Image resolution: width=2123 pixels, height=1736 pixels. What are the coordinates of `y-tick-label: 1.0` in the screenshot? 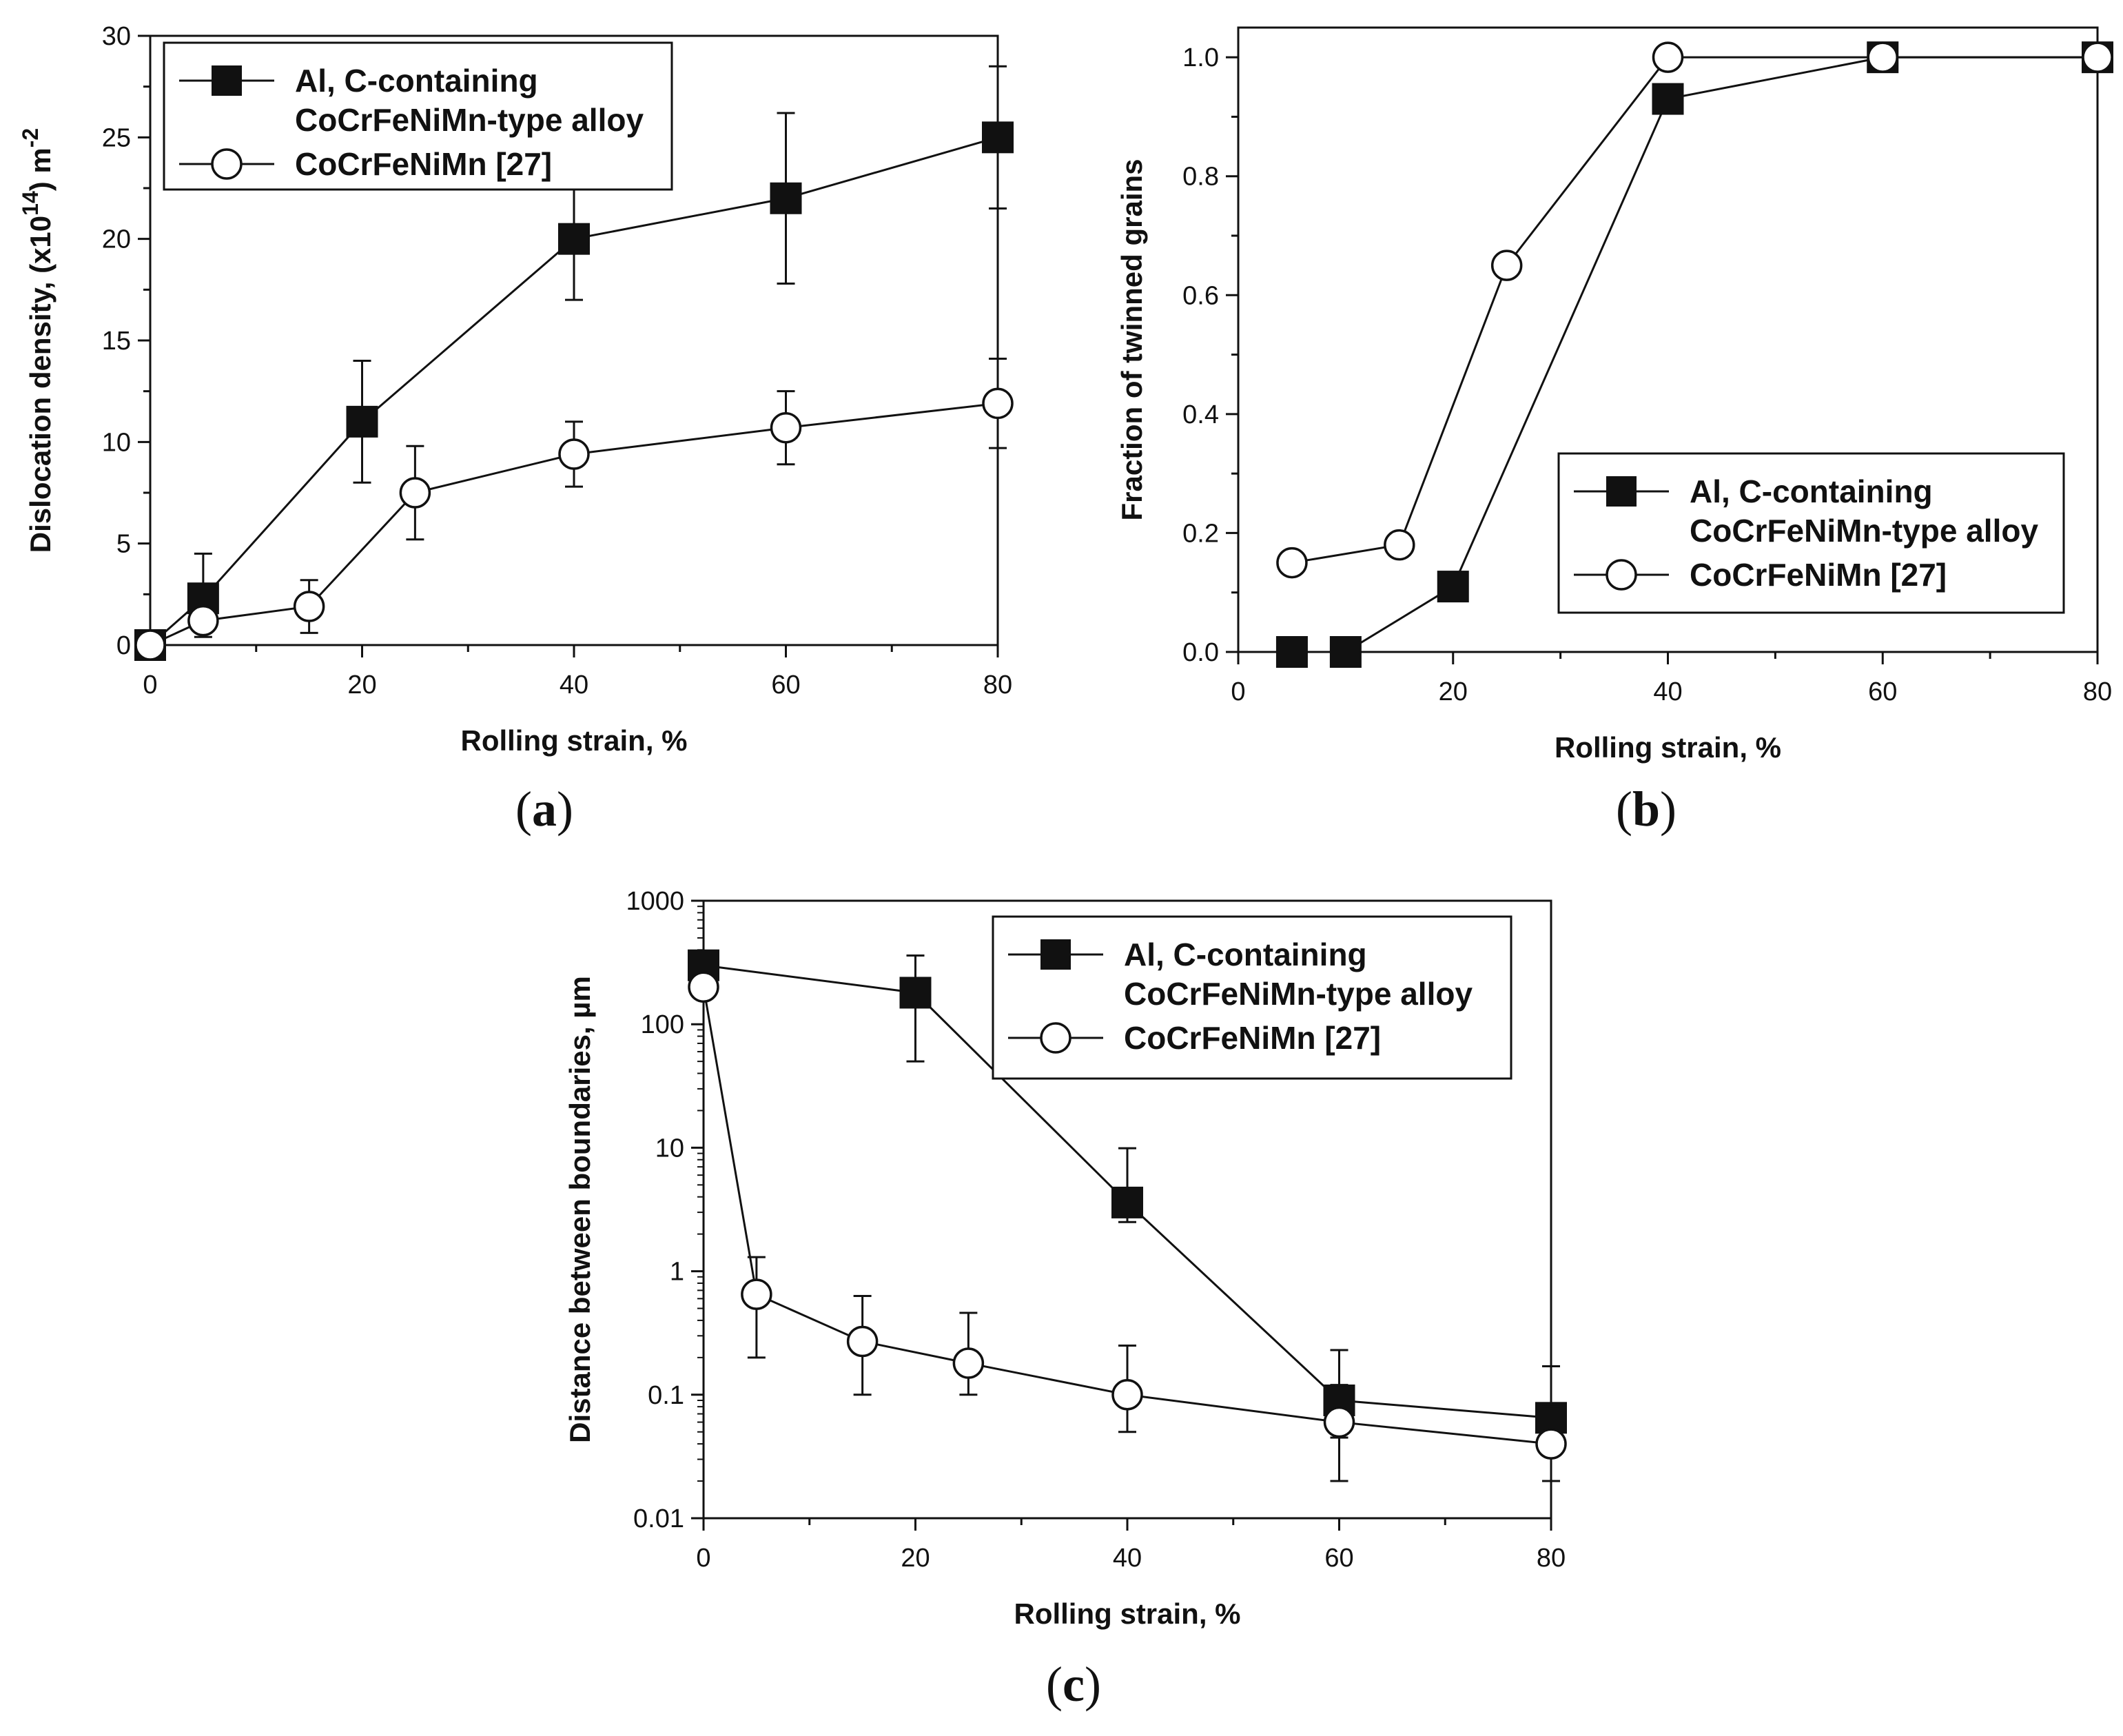 It's located at (1200, 57).